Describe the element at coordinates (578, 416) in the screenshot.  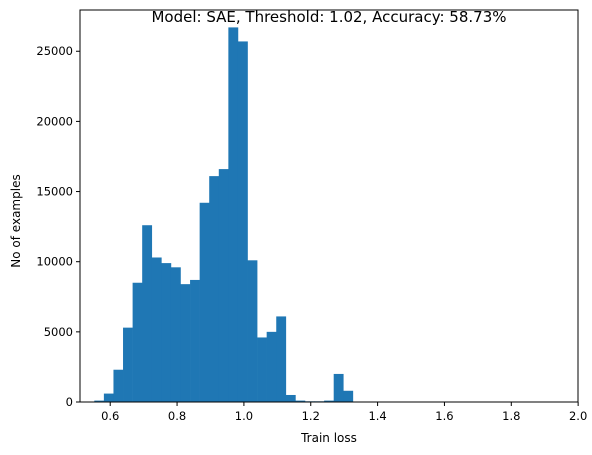
I see `x-tick-label: 2.0` at that location.